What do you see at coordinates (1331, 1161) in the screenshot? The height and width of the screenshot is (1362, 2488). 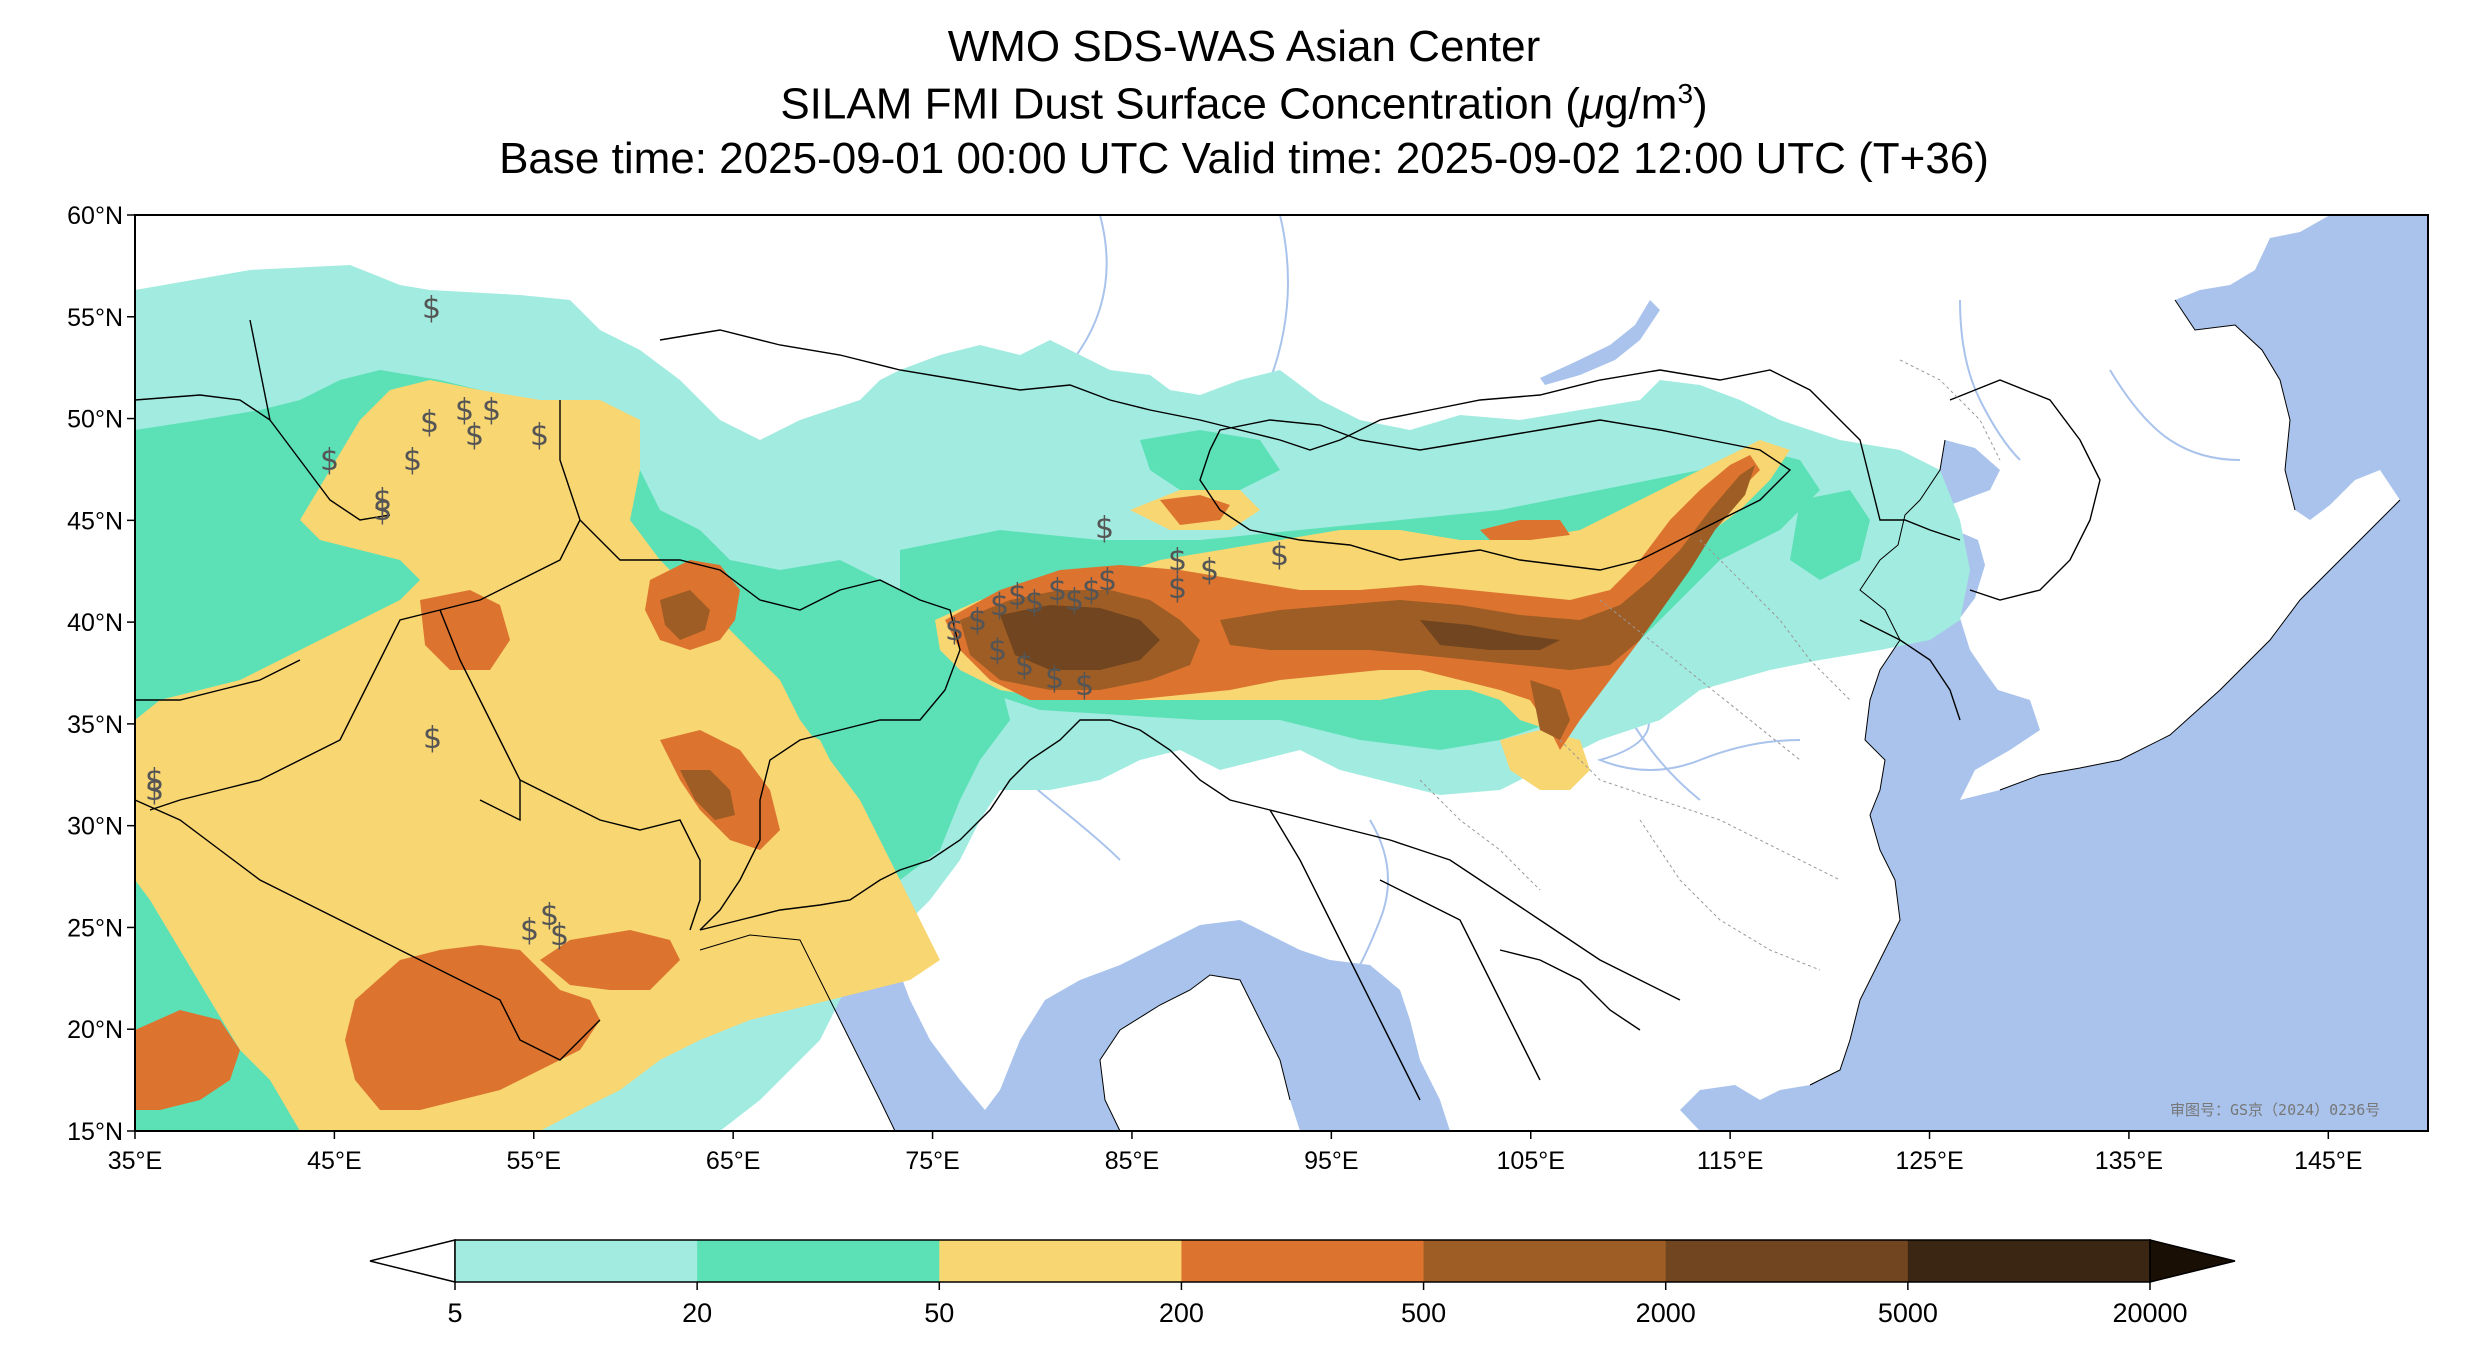 I see `x-tick-label: 95°E` at bounding box center [1331, 1161].